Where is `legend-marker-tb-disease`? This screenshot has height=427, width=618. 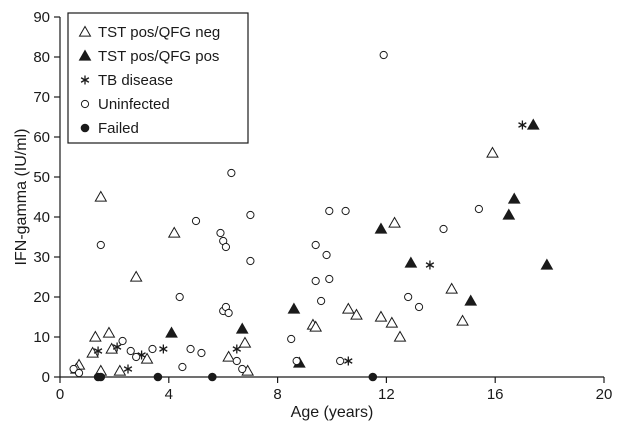
legend-marker-tb-disease is located at coordinates (85, 80).